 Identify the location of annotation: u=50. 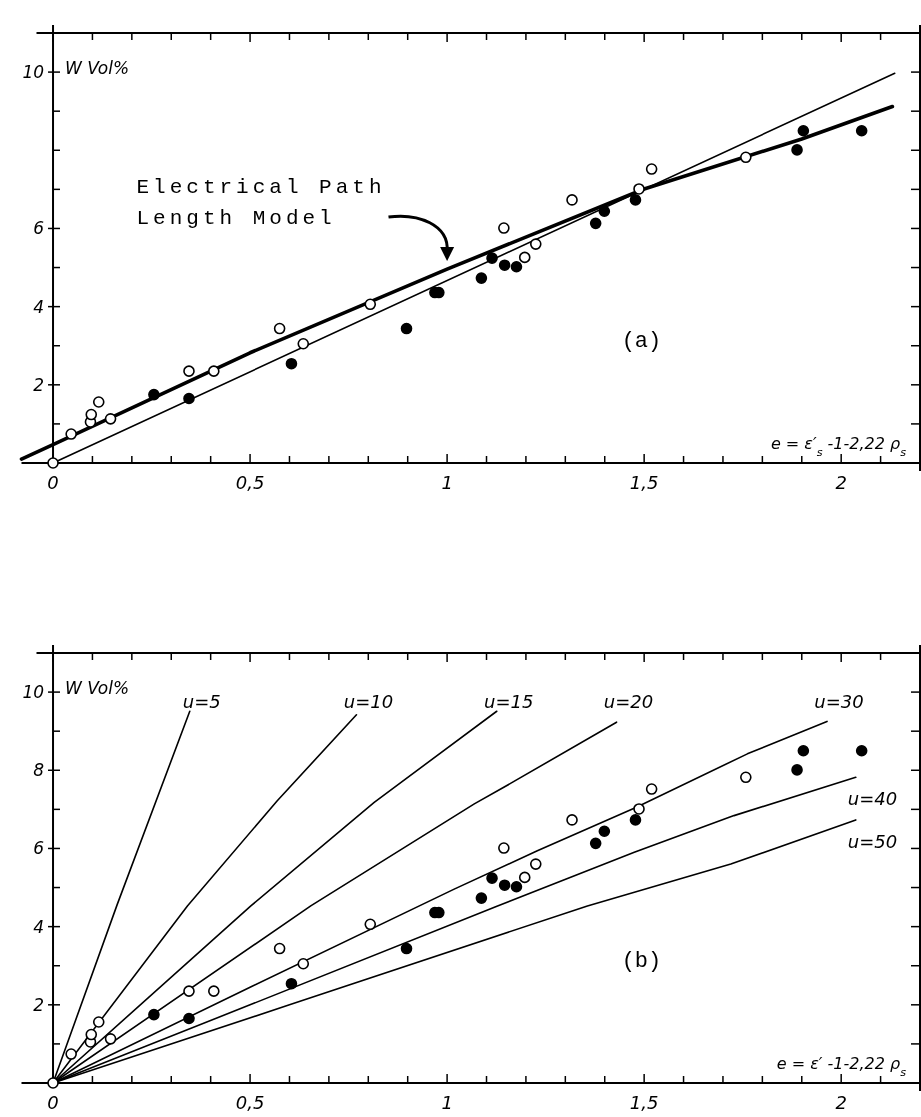
(872, 841).